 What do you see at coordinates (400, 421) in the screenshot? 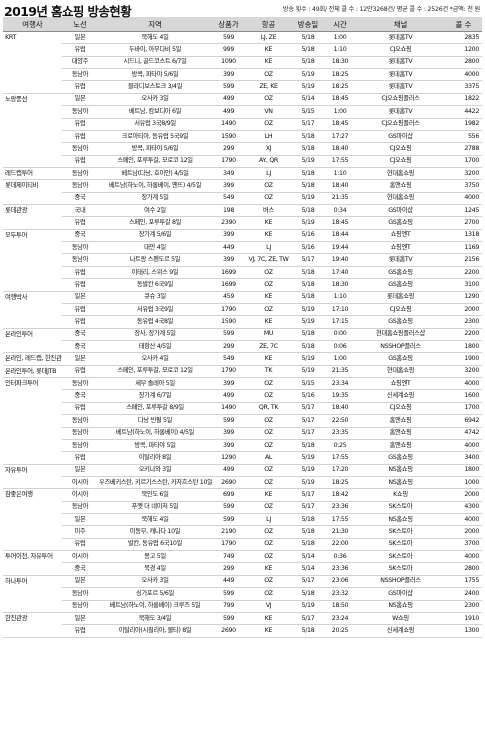
I see `channel-cell: 홈앤쇼핑` at bounding box center [400, 421].